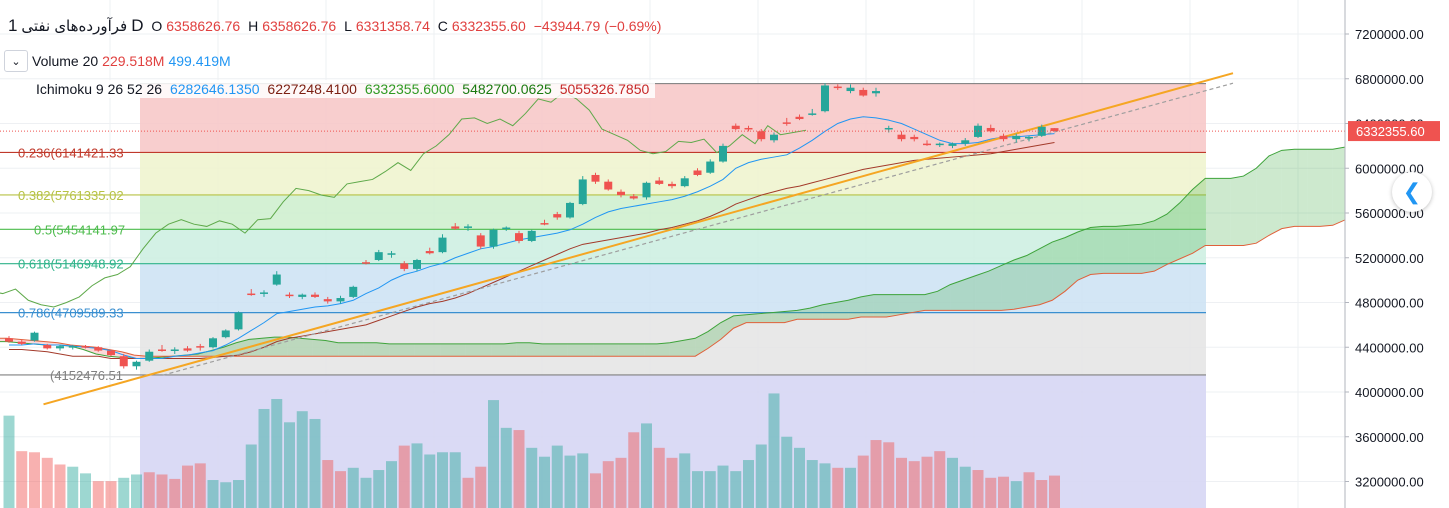 Image resolution: width=1449 pixels, height=508 pixels. Describe the element at coordinates (409, 89) in the screenshot. I see `ichimoku-value-3: 6332355.6000` at that location.